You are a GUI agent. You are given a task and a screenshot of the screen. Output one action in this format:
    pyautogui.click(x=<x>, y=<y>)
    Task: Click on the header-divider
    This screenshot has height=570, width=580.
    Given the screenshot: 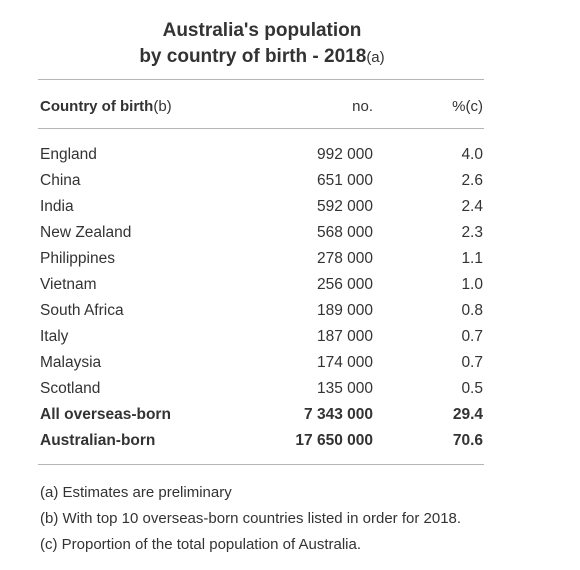 What is the action you would take?
    pyautogui.click(x=261, y=128)
    